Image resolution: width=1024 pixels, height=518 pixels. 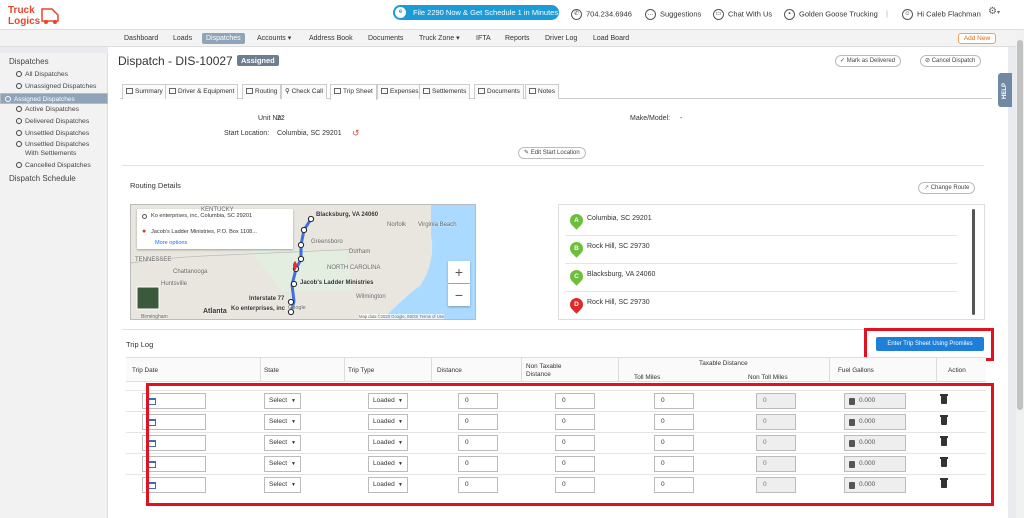 What do you see at coordinates (353, 92) in the screenshot?
I see `tab-trip-sheet: Trip Sheet` at bounding box center [353, 92].